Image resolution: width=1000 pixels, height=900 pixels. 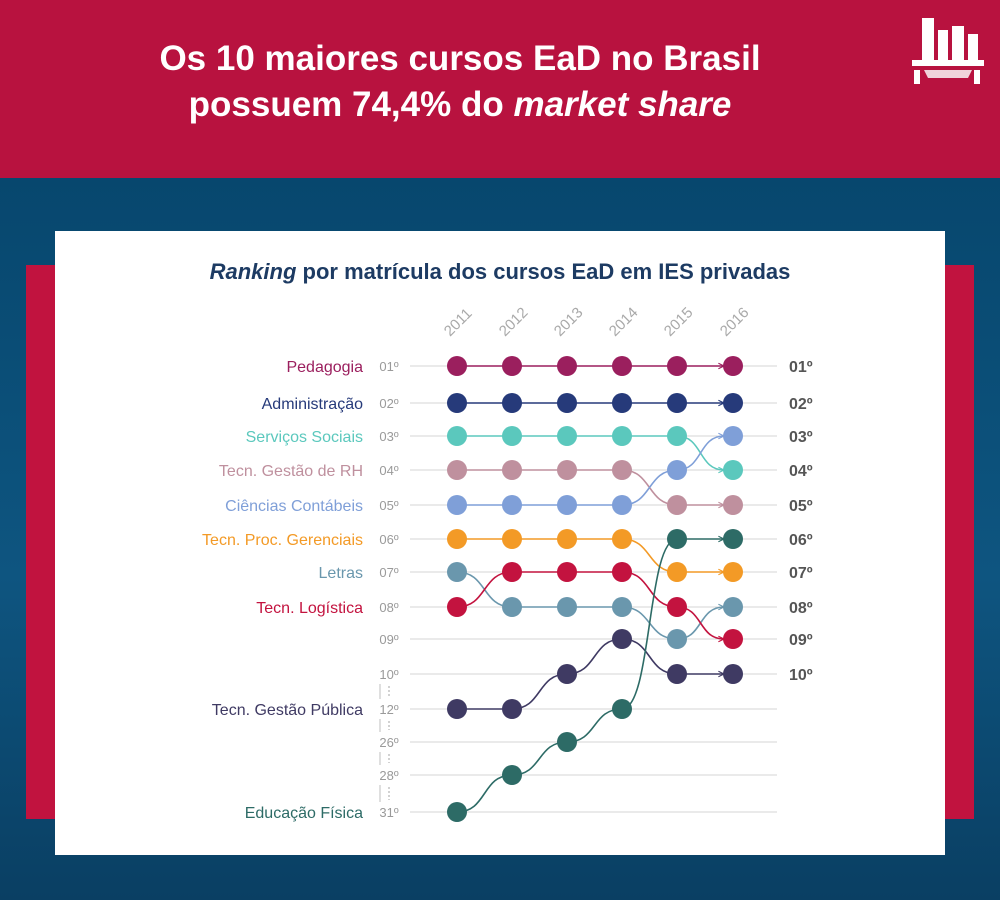 What do you see at coordinates (801, 367) in the screenshot?
I see `rank-label-right: 01º` at bounding box center [801, 367].